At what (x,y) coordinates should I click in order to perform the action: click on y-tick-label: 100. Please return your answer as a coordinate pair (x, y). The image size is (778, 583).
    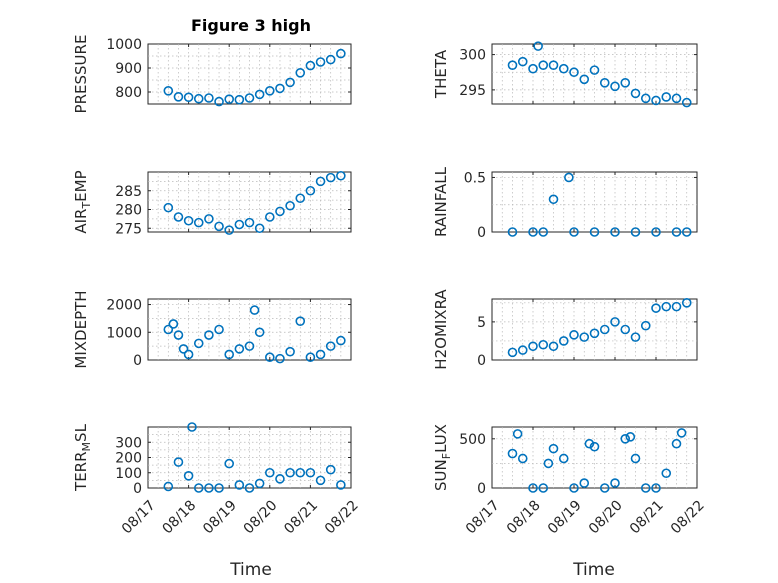
    Looking at the image, I should click on (128, 474).